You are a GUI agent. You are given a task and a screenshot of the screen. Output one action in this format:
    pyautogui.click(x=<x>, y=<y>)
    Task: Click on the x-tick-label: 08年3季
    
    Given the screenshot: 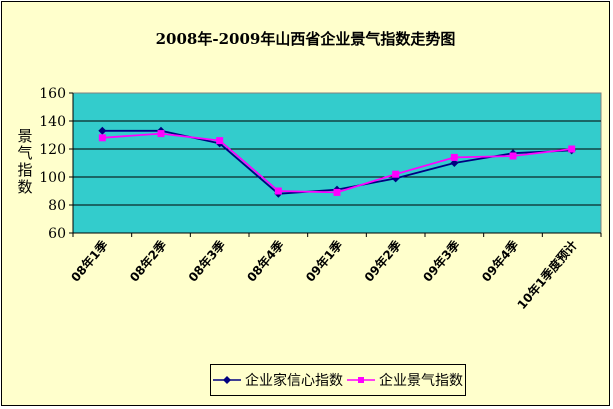 What is the action you would take?
    pyautogui.click(x=207, y=261)
    